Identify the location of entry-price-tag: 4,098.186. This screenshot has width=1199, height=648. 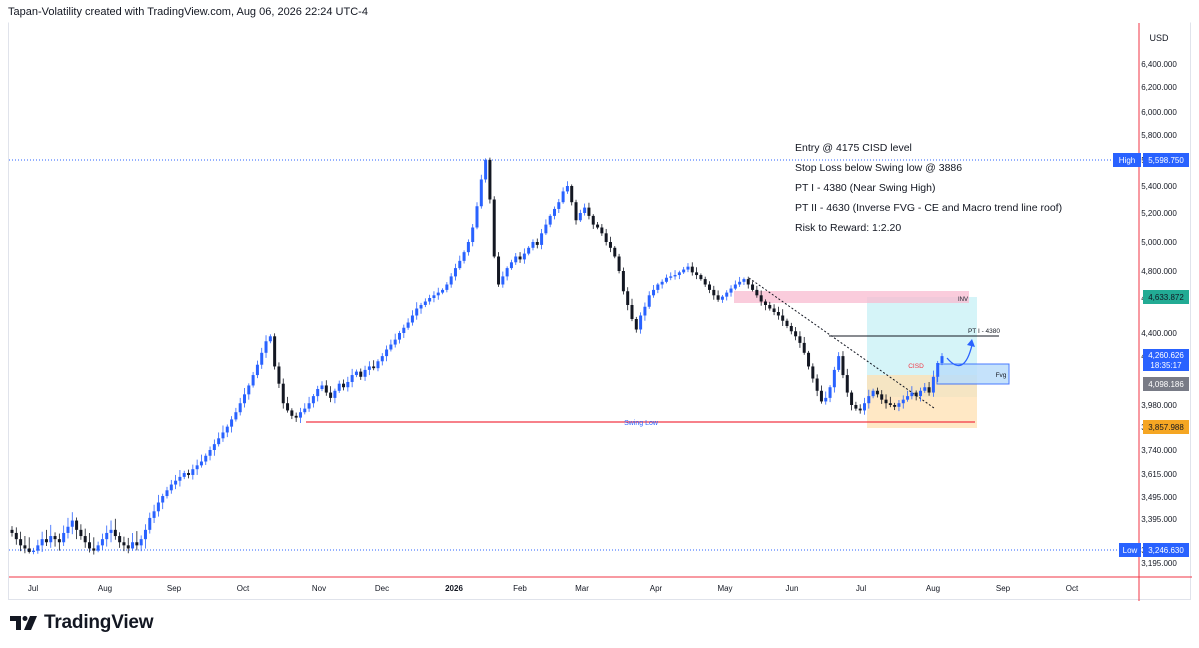
(1166, 384).